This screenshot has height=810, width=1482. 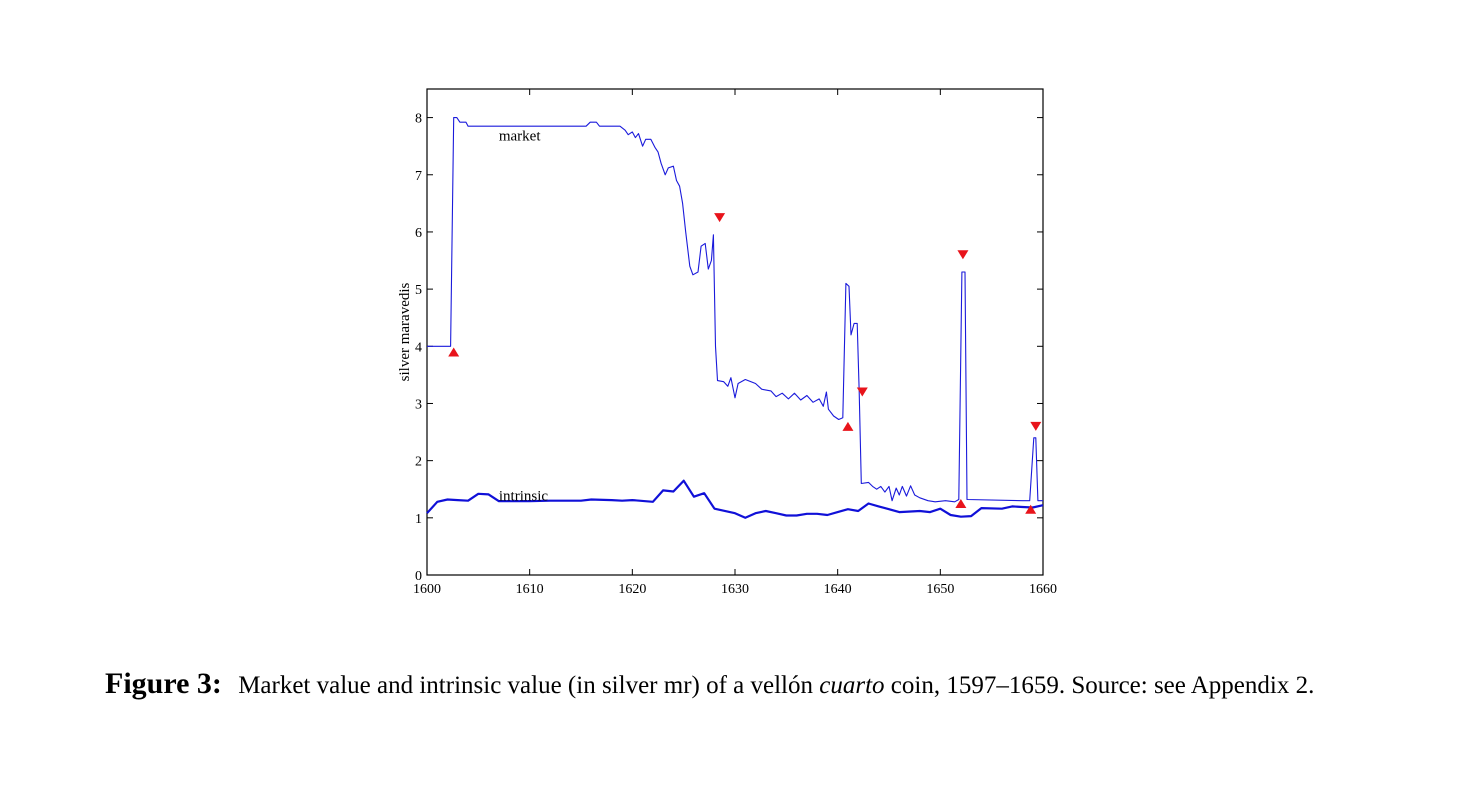 I want to click on caption-text-italic: cuarto, so click(x=852, y=685).